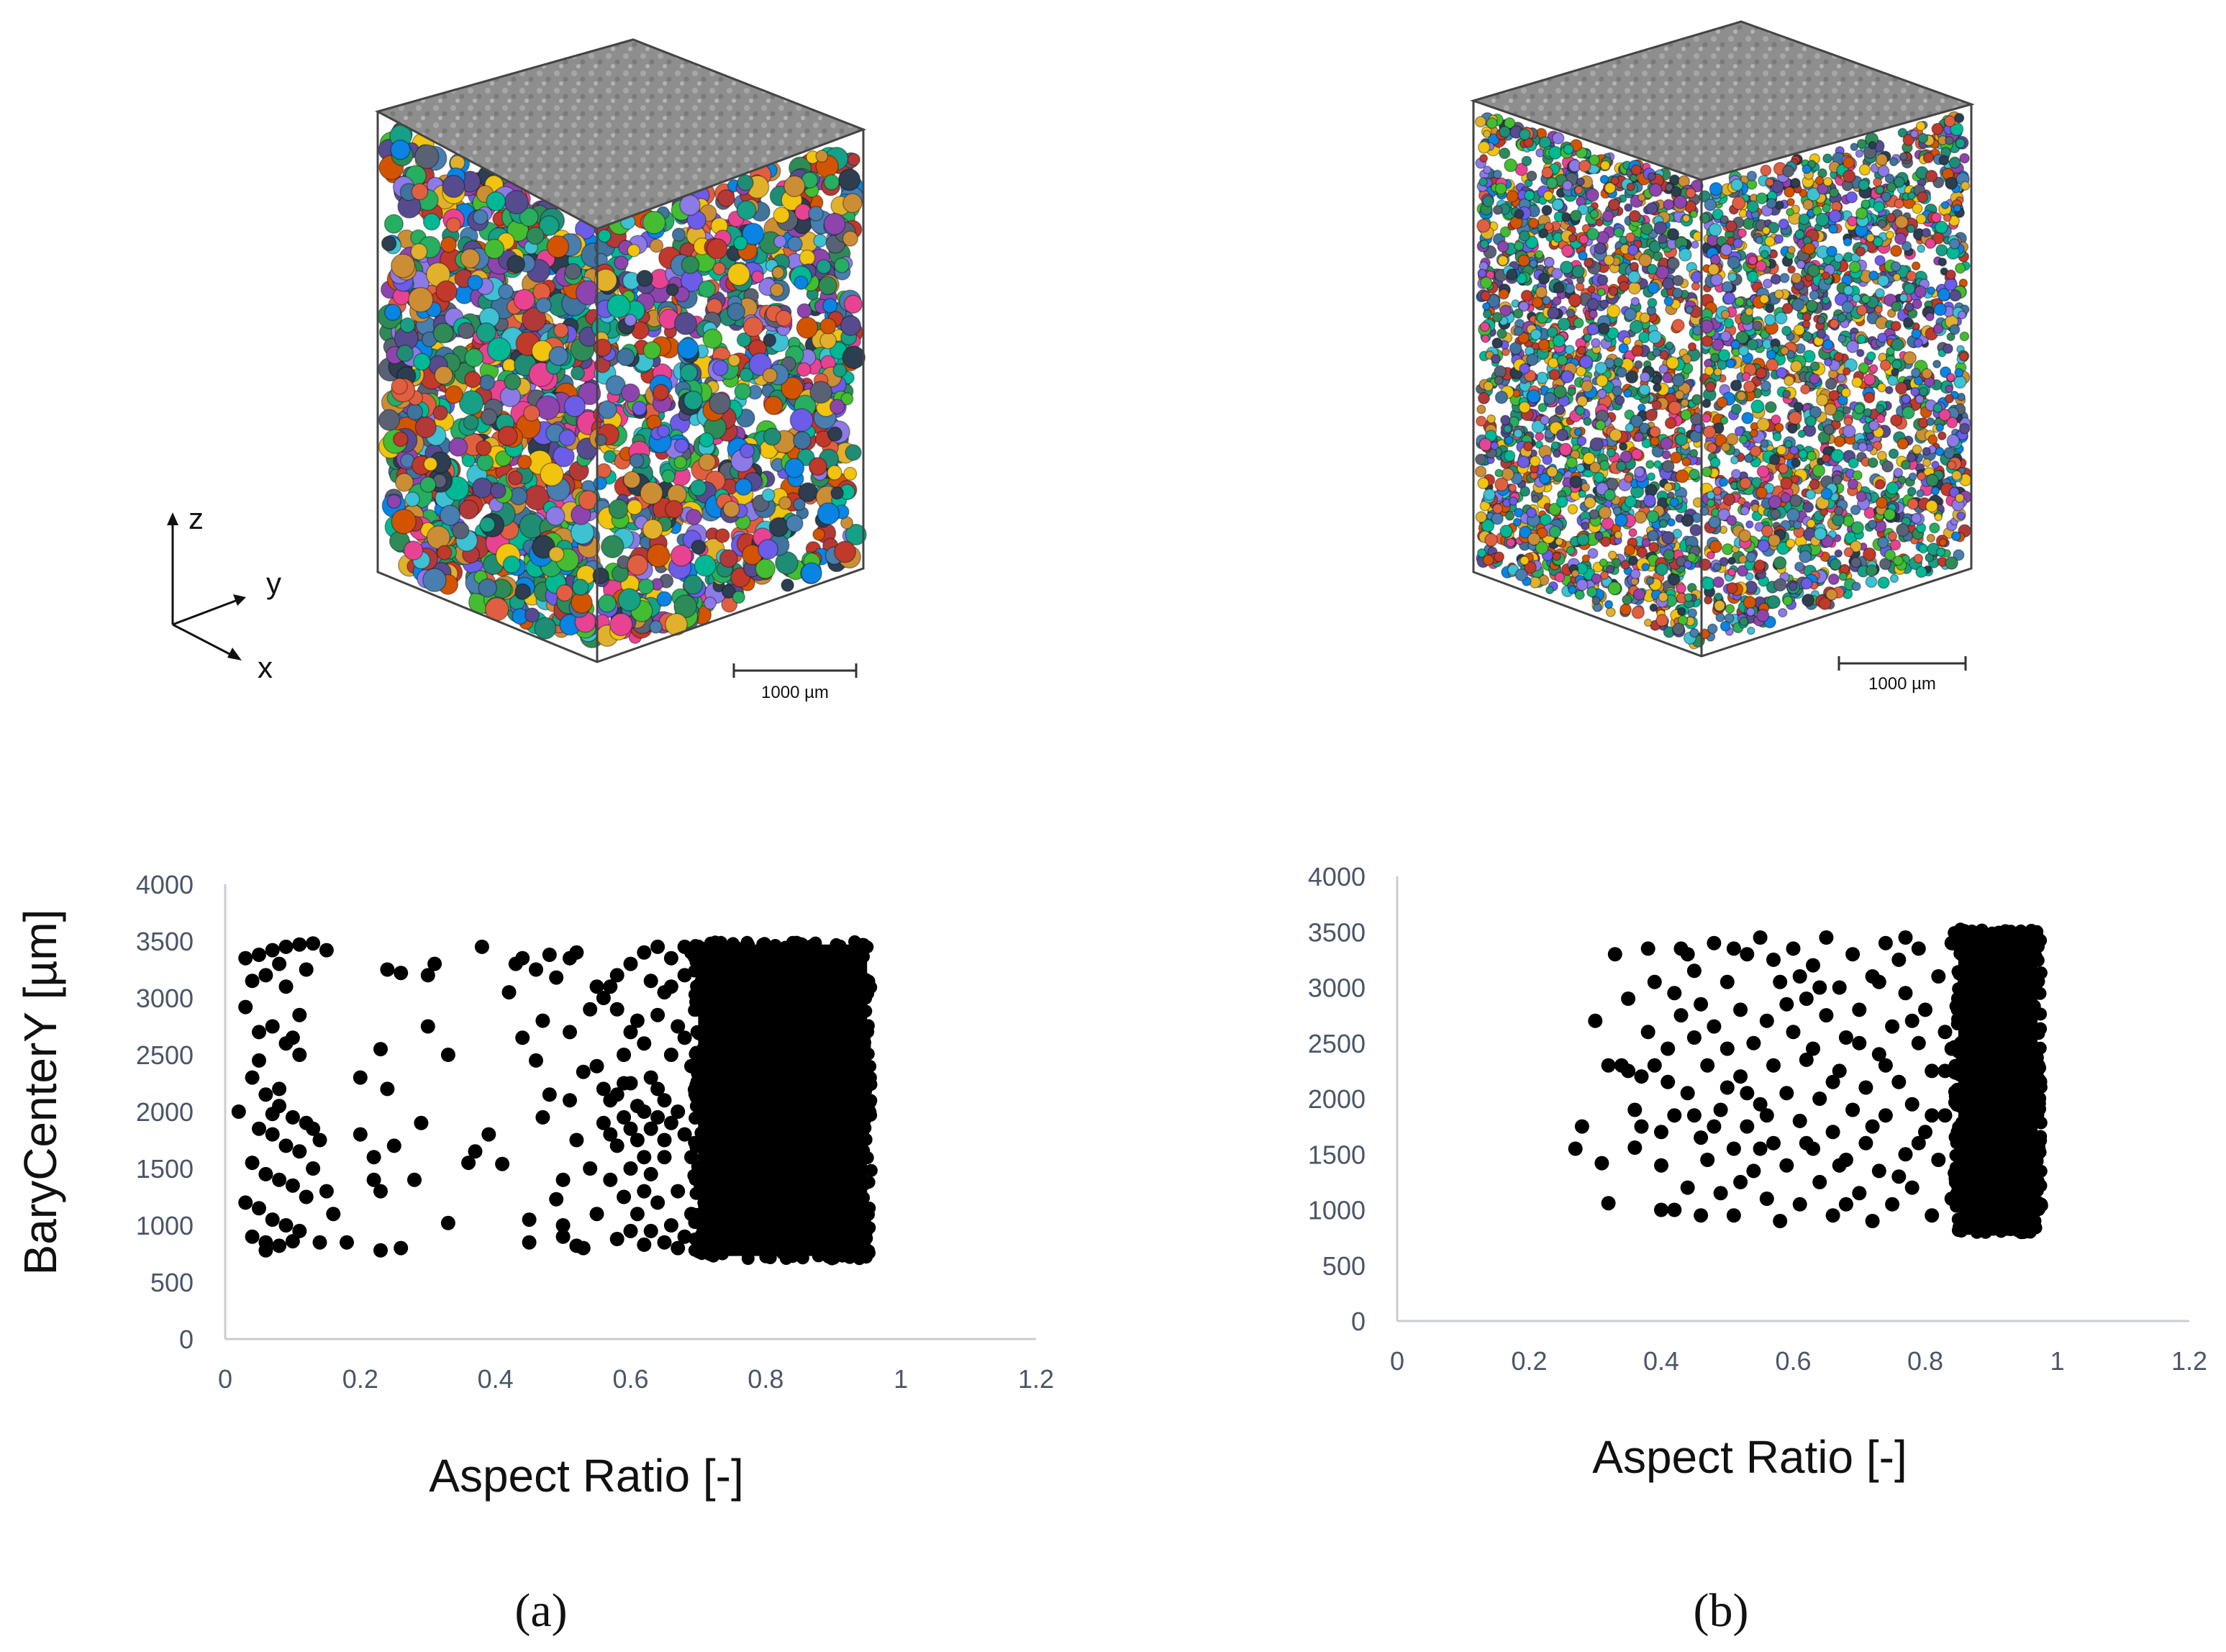 The width and height of the screenshot is (2226, 1652). I want to click on z-arrowhead, so click(172, 518).